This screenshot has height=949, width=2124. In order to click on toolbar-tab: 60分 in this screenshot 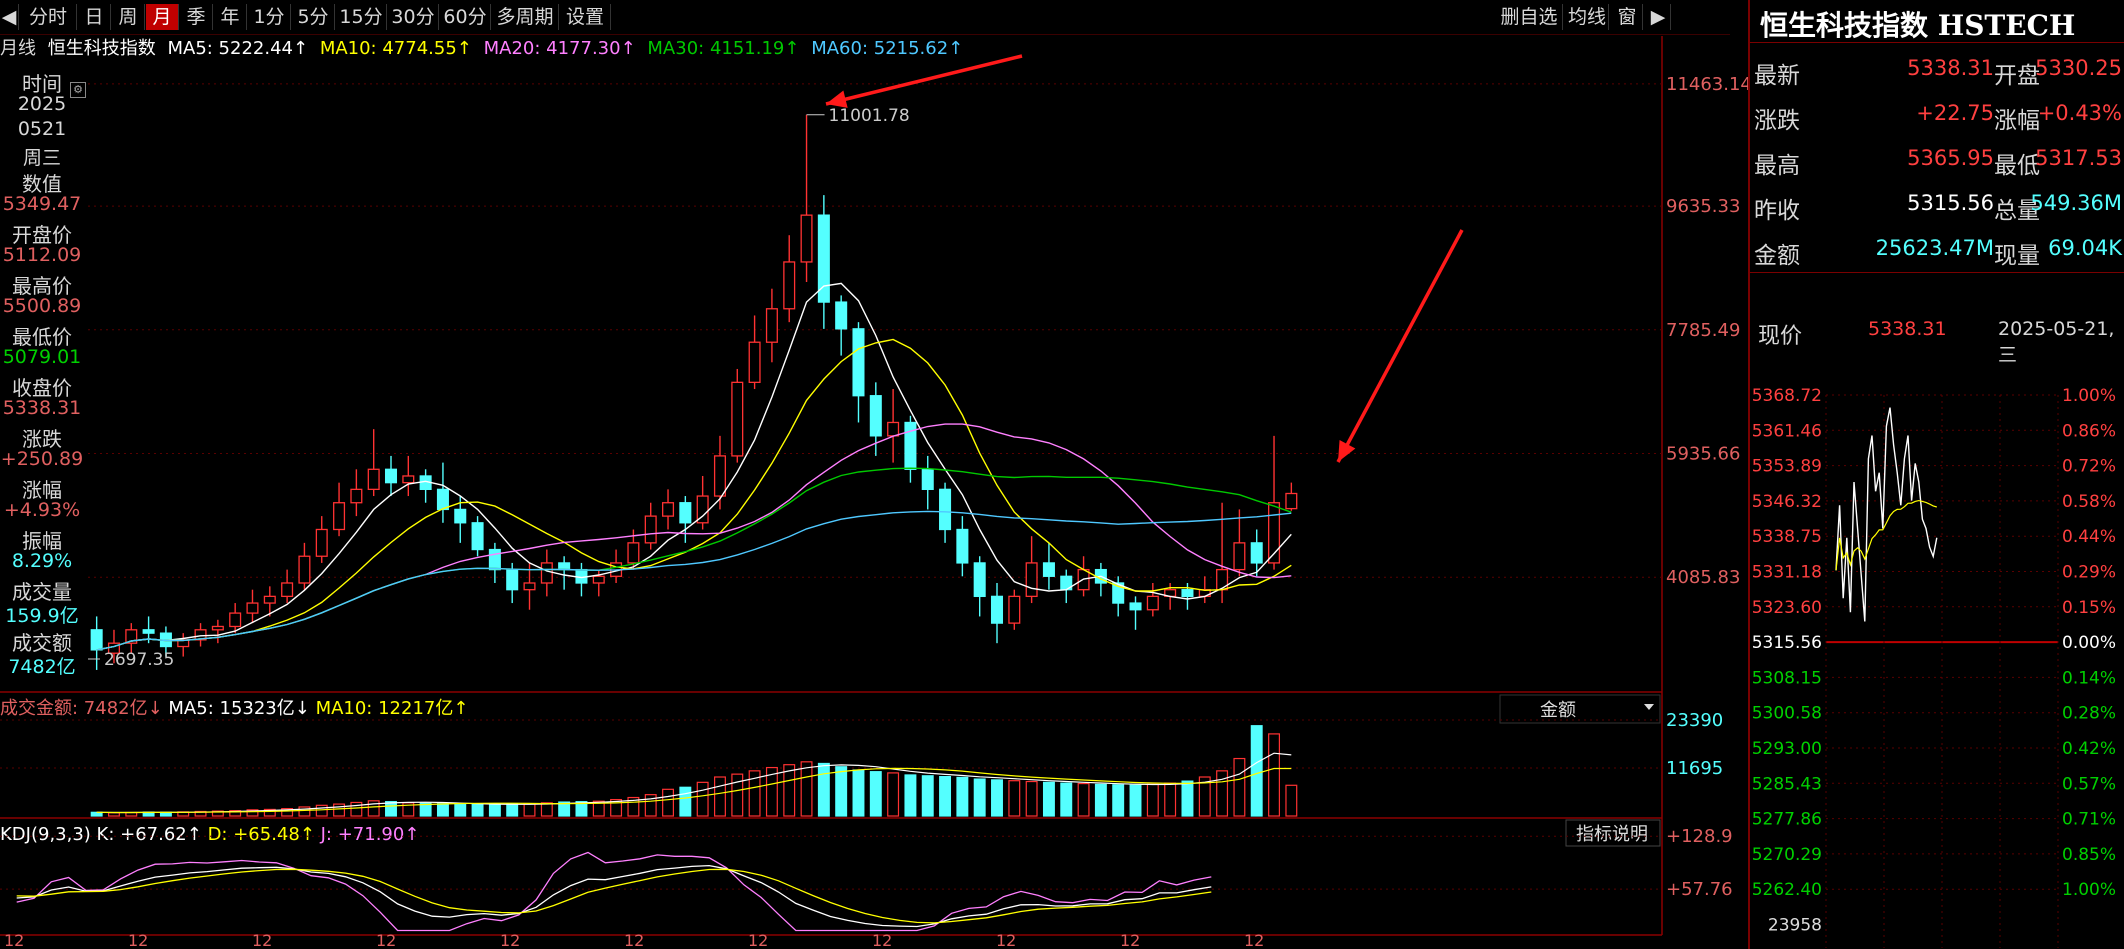, I will do `click(465, 17)`.